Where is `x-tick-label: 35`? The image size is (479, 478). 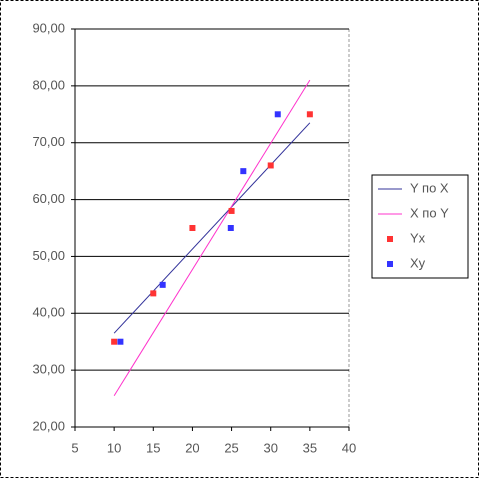 x-tick-label: 35 is located at coordinates (310, 447).